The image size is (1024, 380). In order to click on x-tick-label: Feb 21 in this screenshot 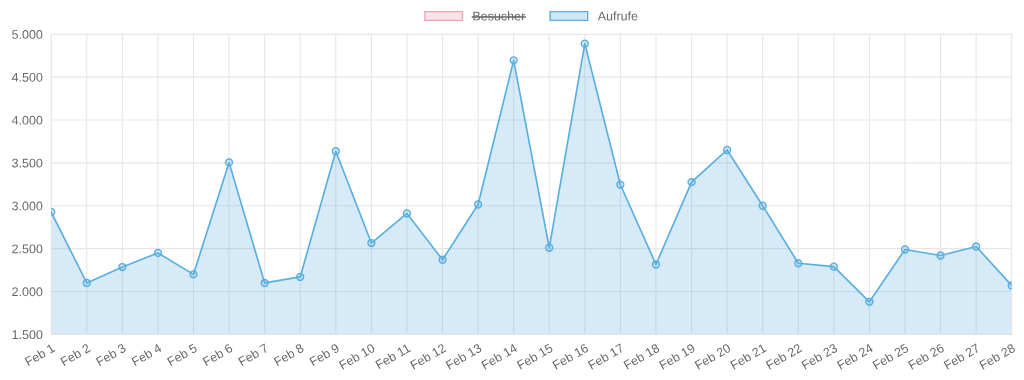, I will do `click(748, 356)`.